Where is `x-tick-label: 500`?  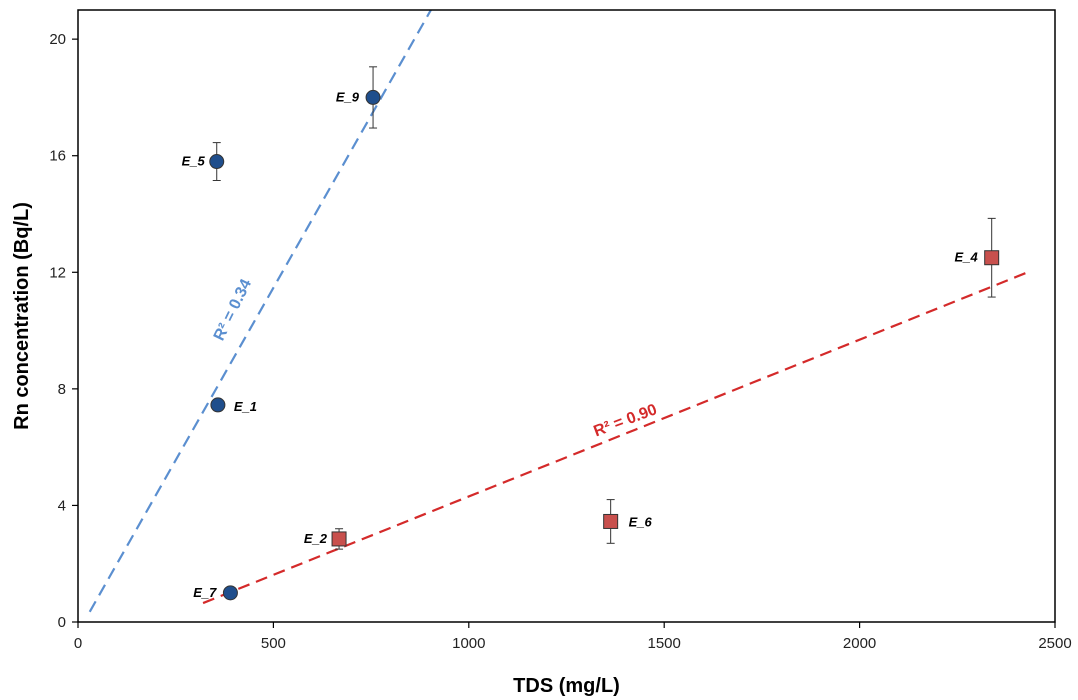
x-tick-label: 500 is located at coordinates (273, 643).